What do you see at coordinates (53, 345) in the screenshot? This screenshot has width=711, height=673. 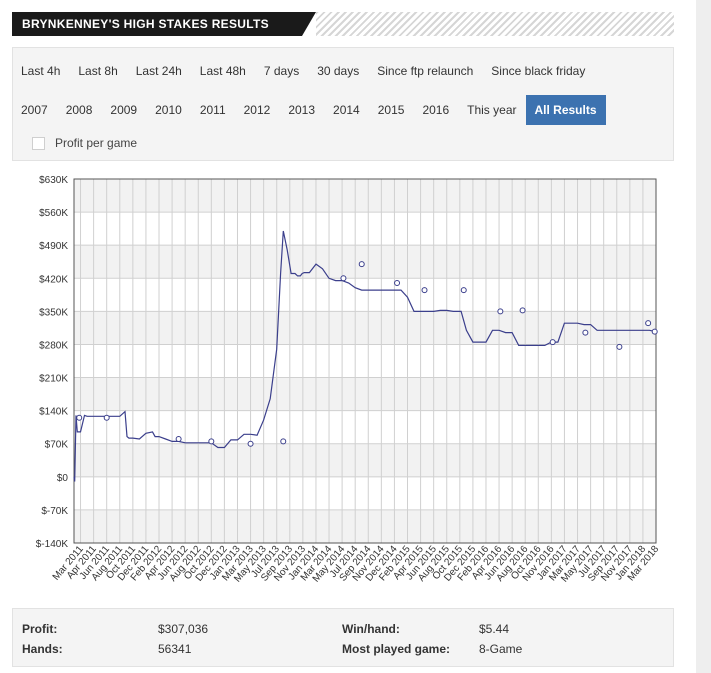 I see `y-tick-label: $280K` at bounding box center [53, 345].